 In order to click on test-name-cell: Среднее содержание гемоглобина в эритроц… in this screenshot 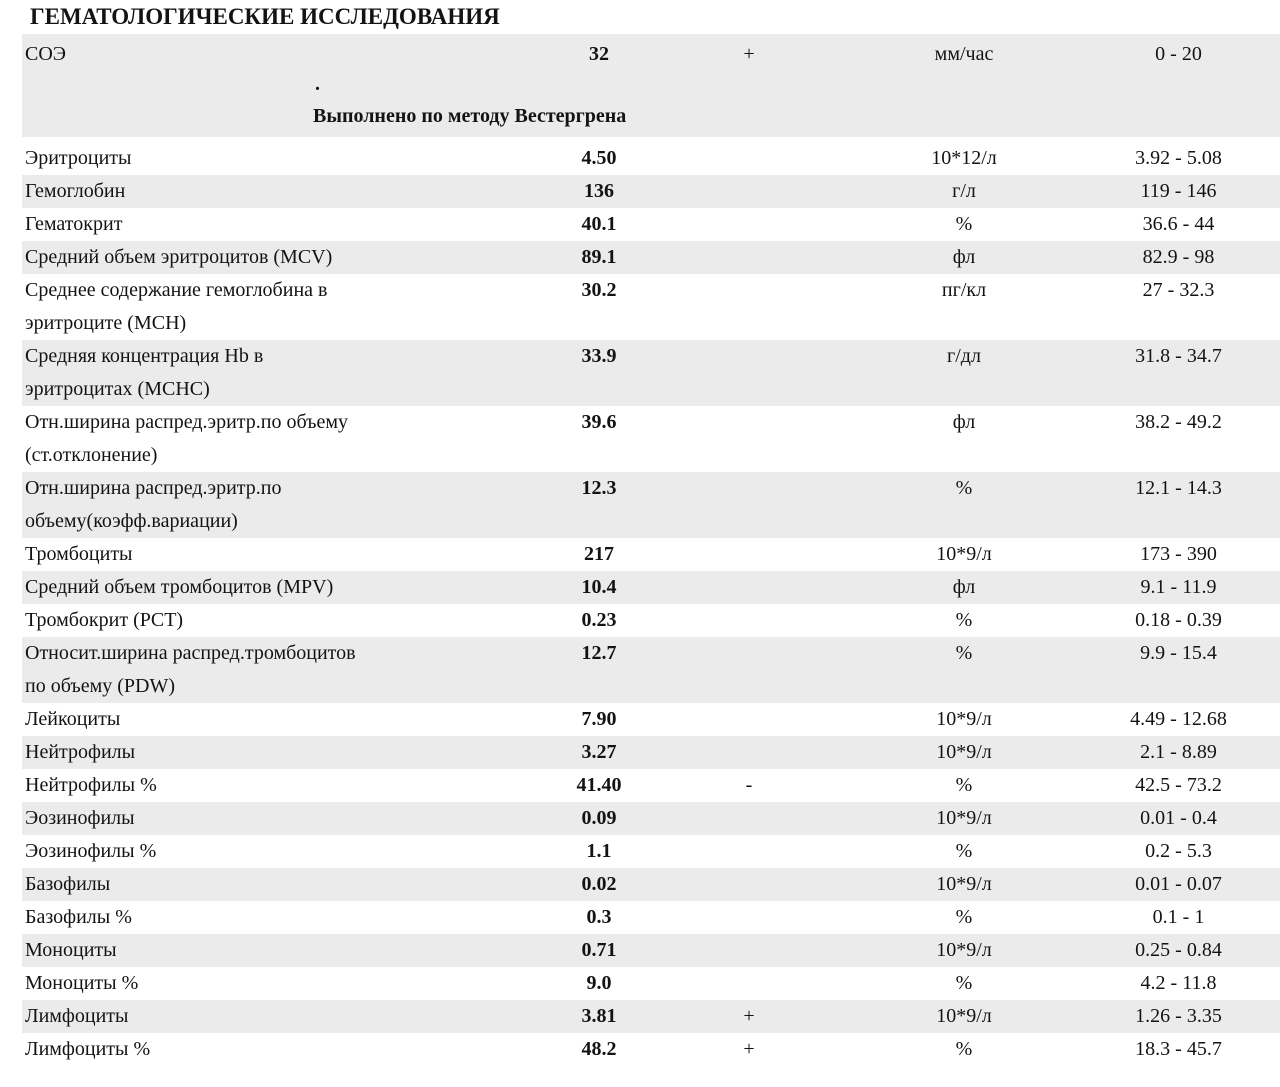, I will do `click(176, 306)`.